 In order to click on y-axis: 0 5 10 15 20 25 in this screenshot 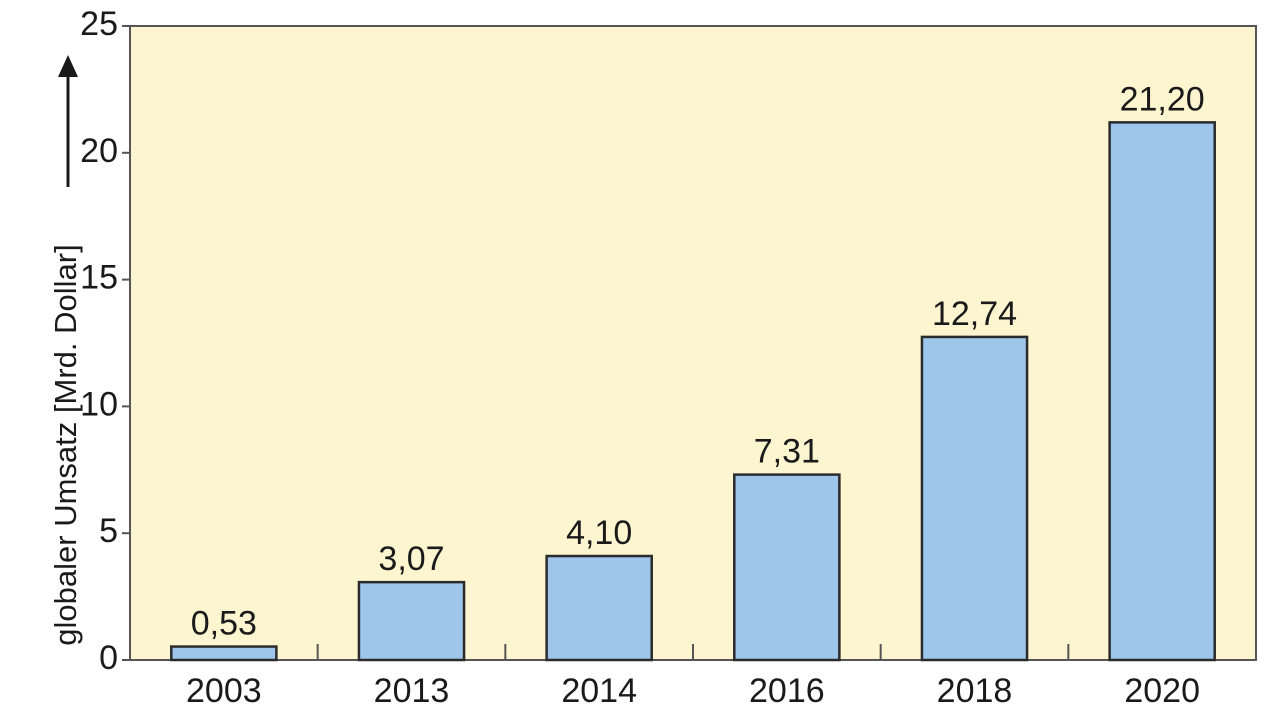, I will do `click(105, 341)`.